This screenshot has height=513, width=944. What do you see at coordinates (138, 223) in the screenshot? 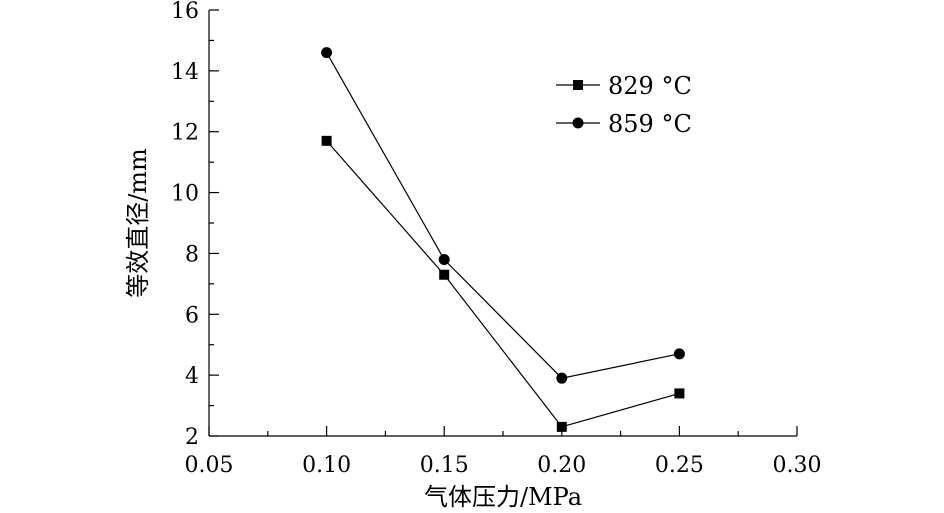
I see `y-axis-title: 等效直径/mm` at bounding box center [138, 223].